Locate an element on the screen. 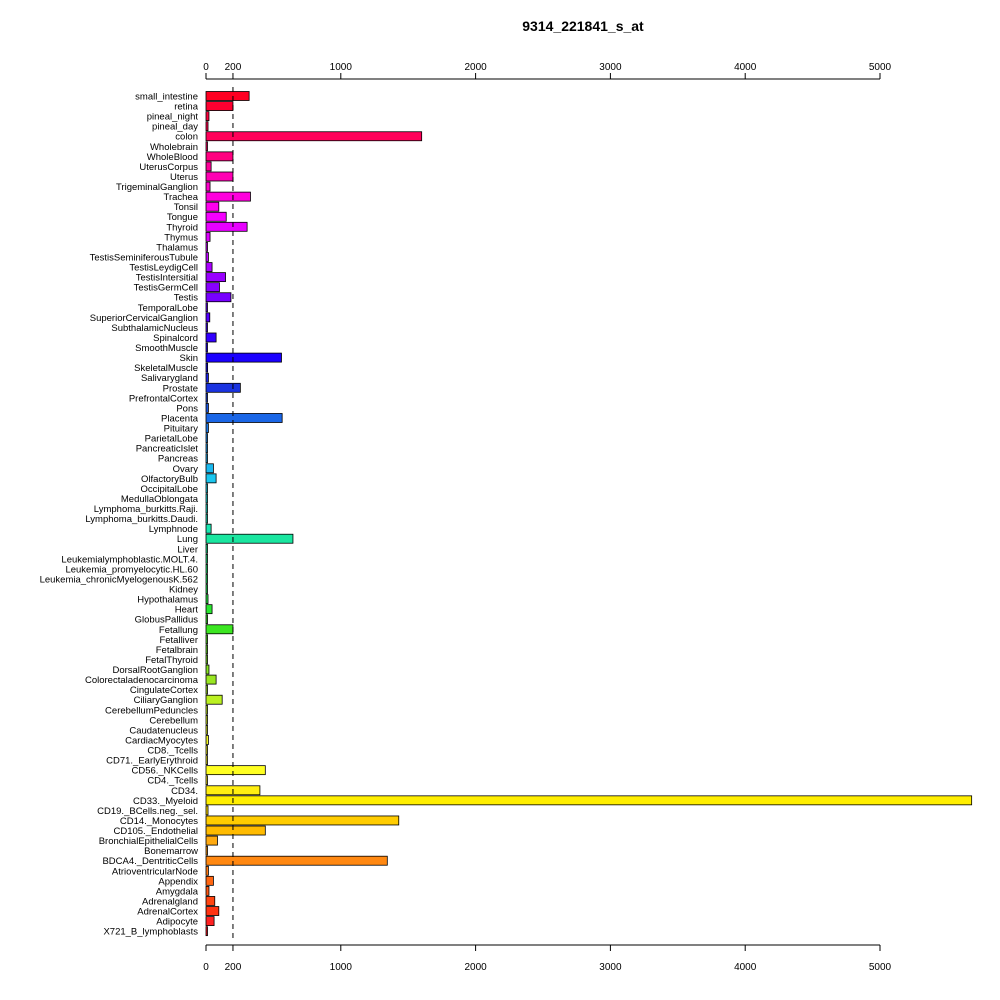 Image resolution: width=1000 pixels, height=1000 pixels. category-label: Thyroid is located at coordinates (182, 227).